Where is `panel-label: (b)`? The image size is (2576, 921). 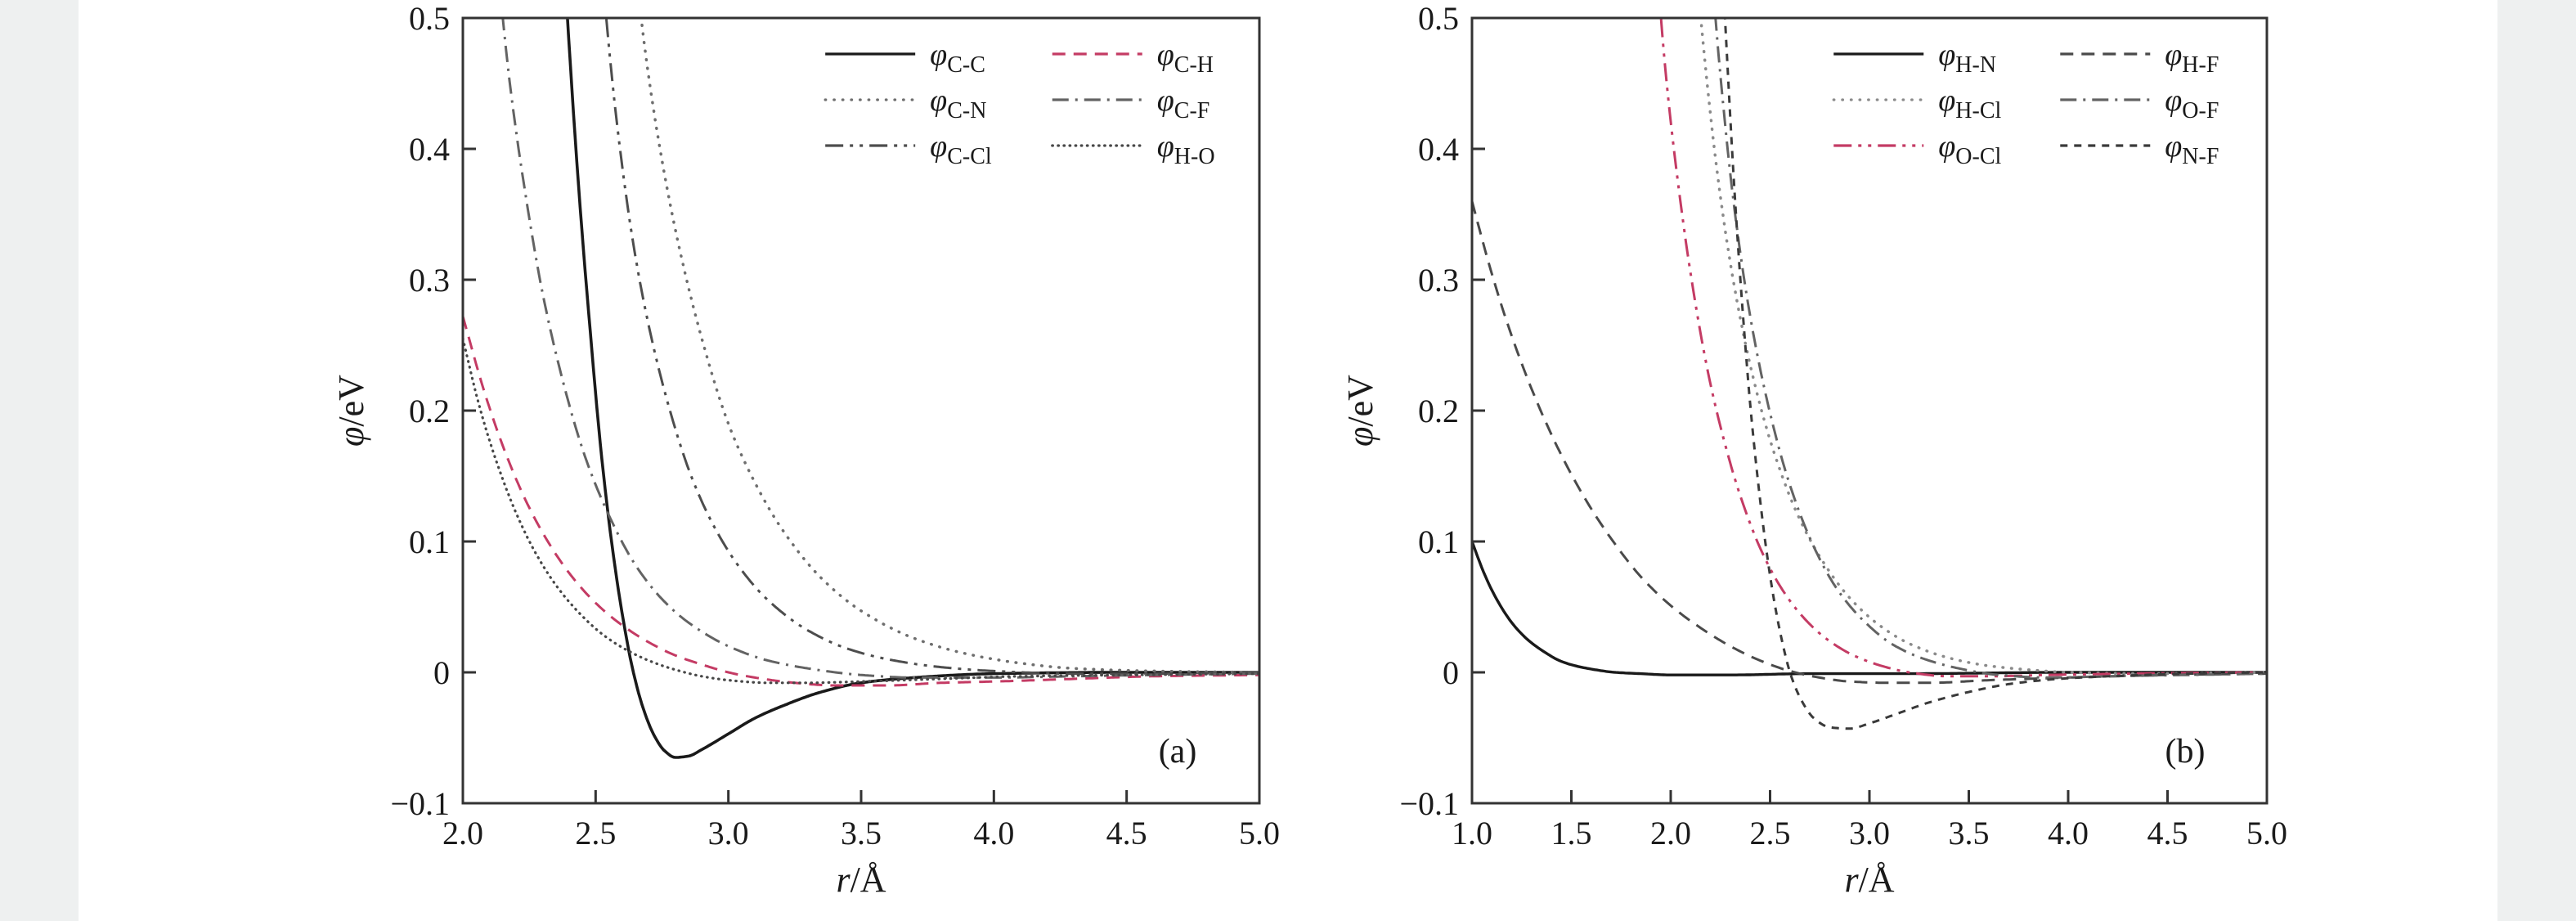 panel-label: (b) is located at coordinates (2185, 751).